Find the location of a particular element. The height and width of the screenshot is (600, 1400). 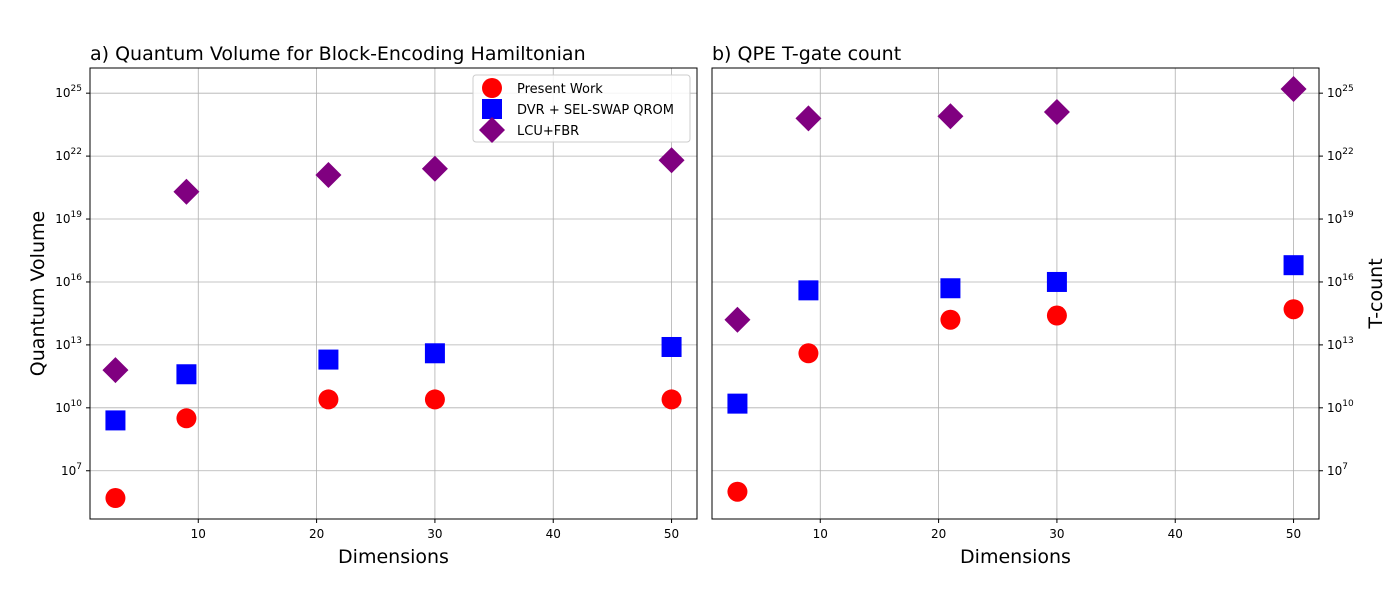

legend-marker-square is located at coordinates (492, 109).